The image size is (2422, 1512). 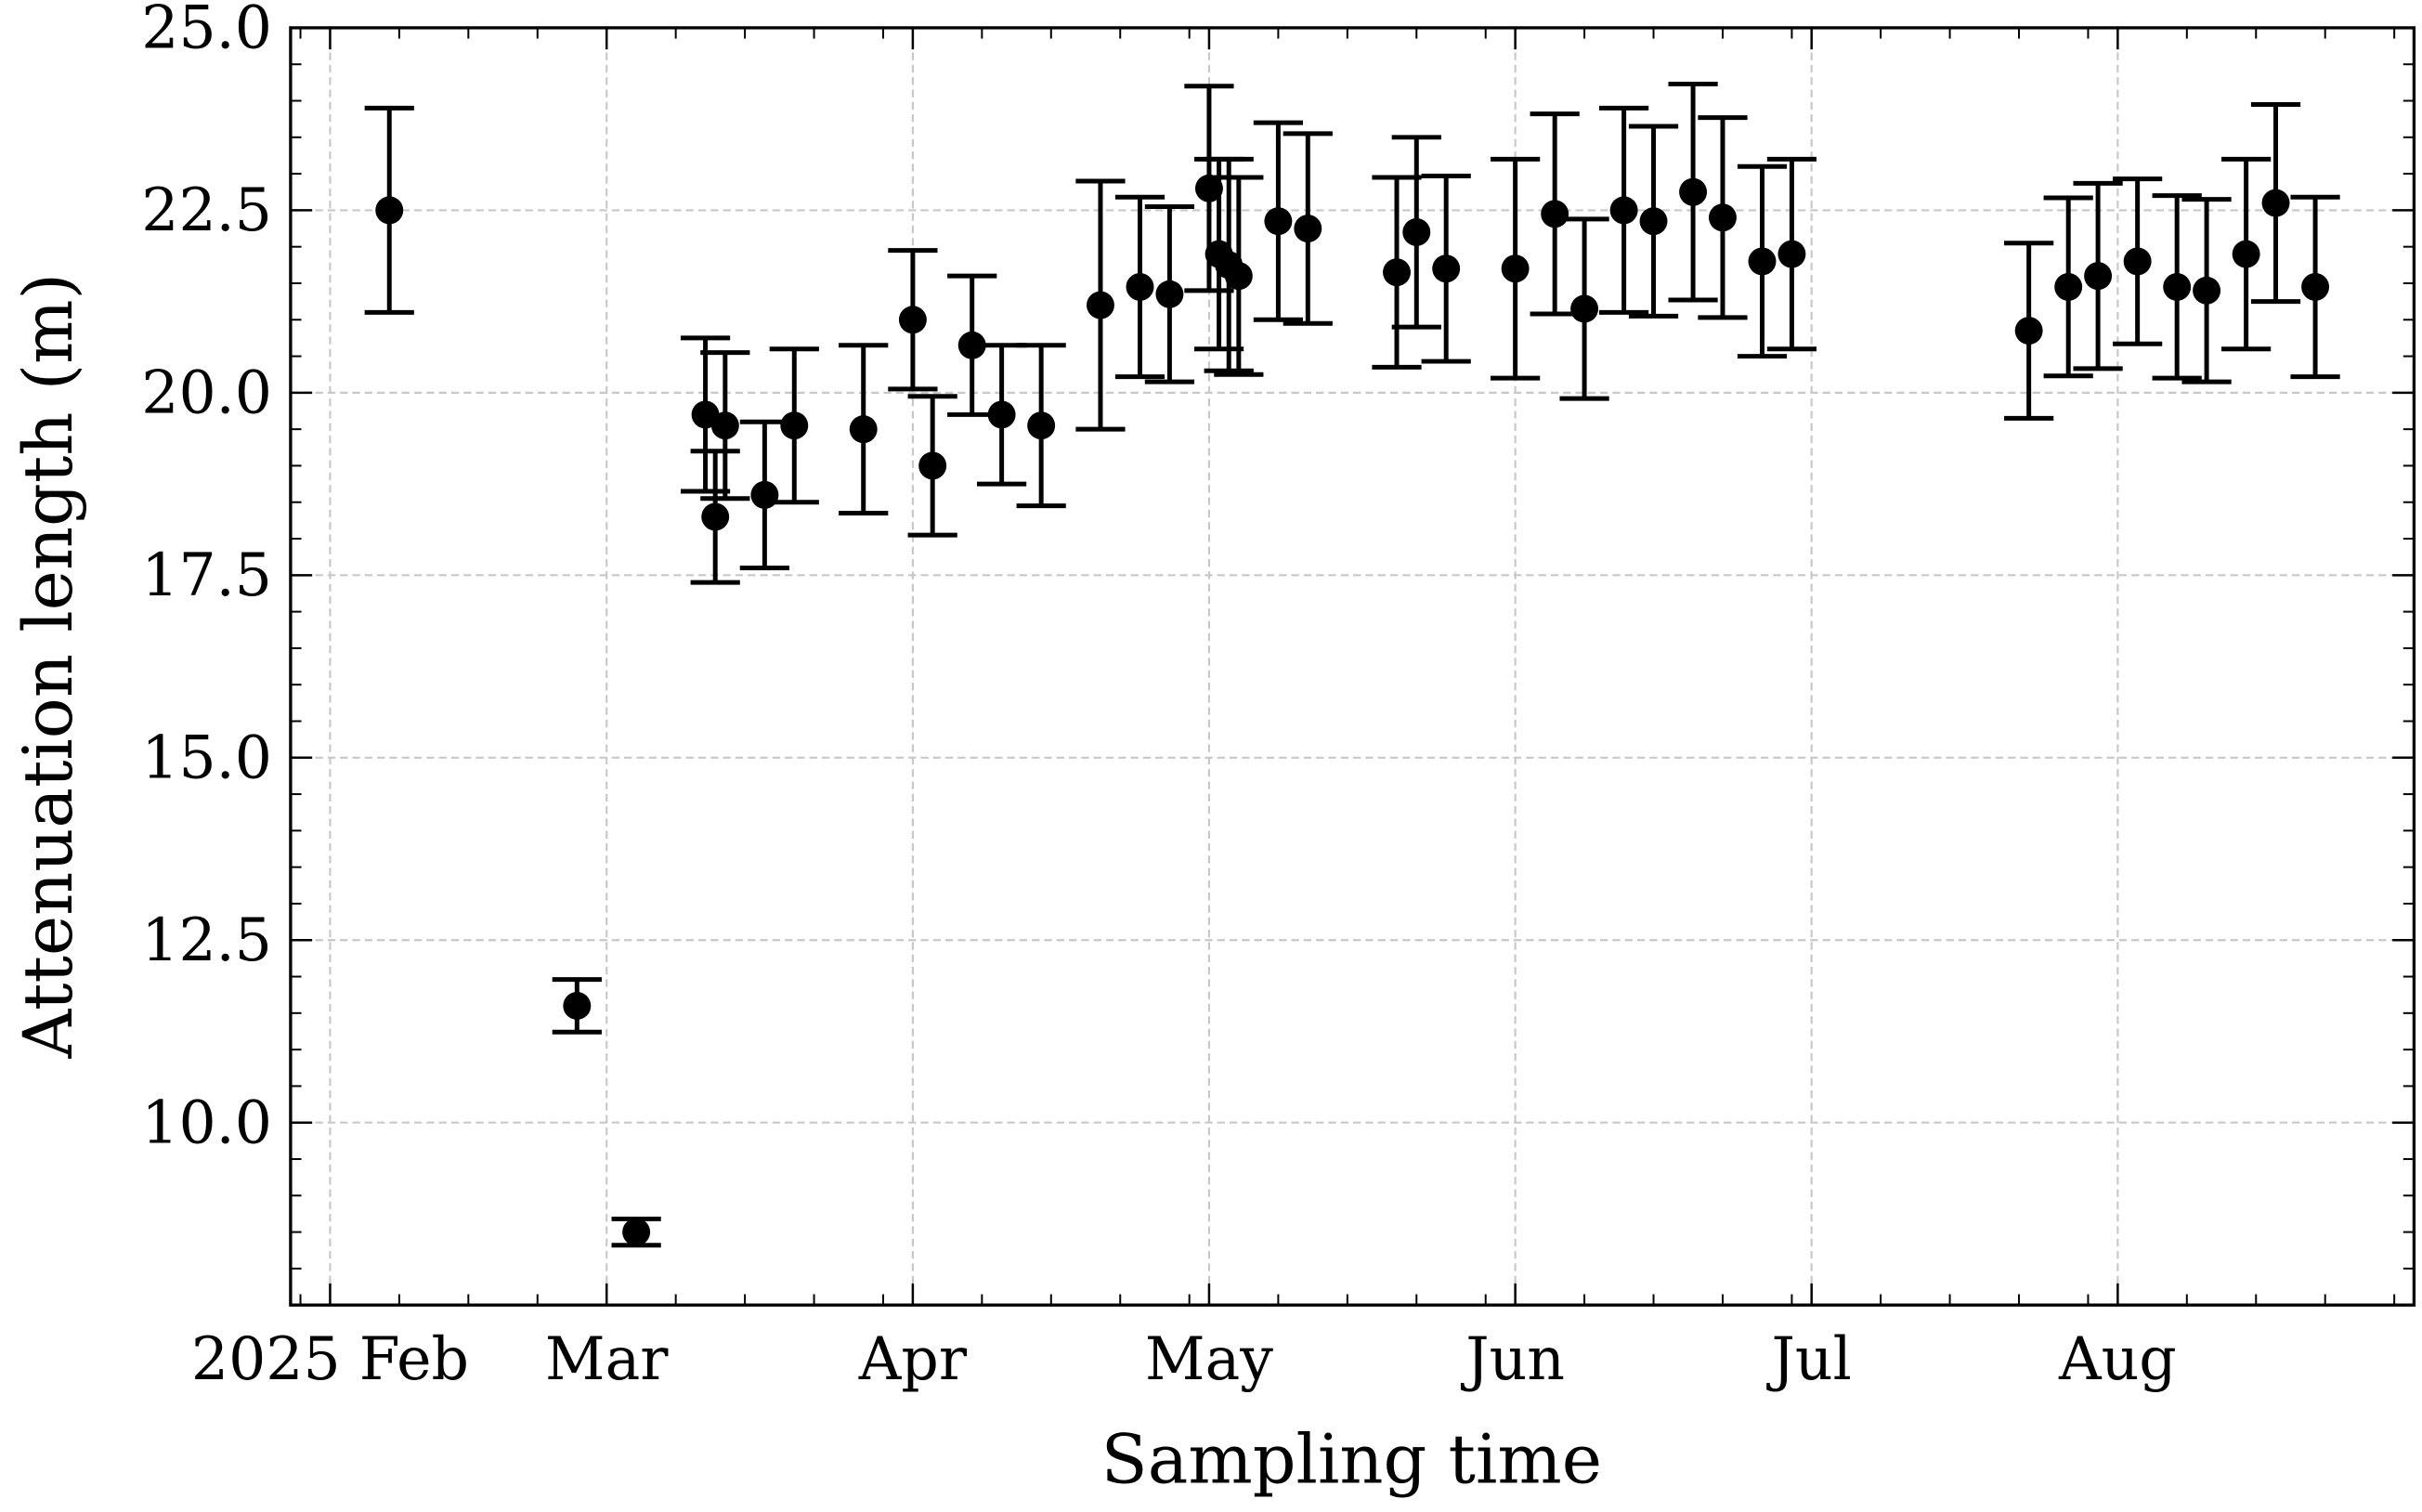 I want to click on x-axis-title: Sampling time, so click(x=1351, y=1459).